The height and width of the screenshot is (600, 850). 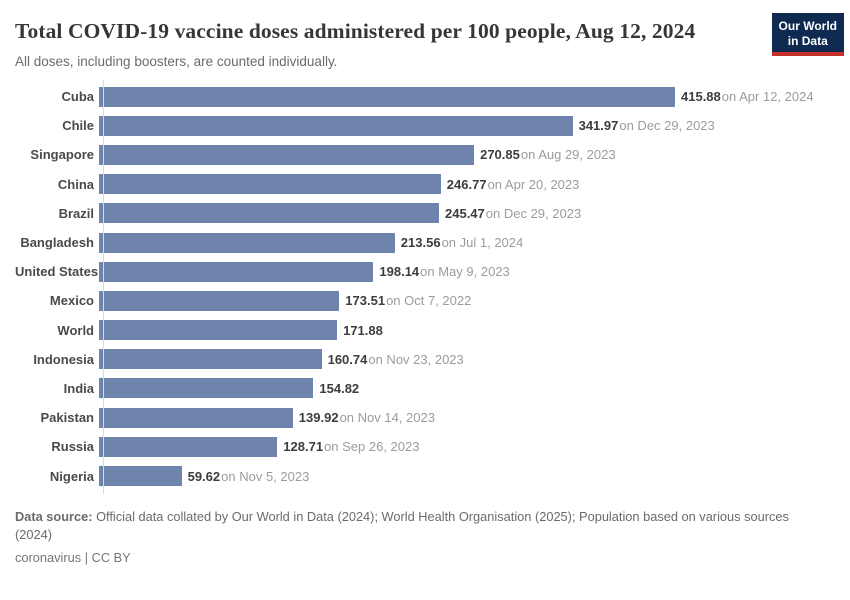 I want to click on bar-value-date: on Sep 26, 2023, so click(x=372, y=447).